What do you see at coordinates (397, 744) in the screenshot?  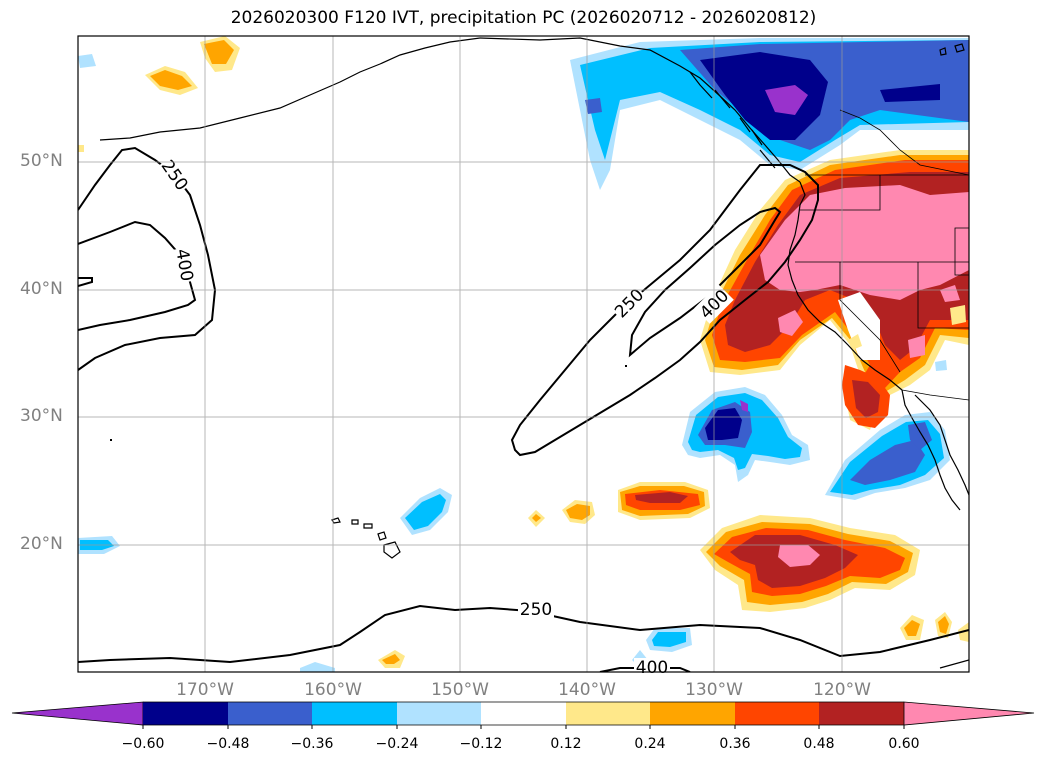 I see `colorbar-tick: −0.24` at bounding box center [397, 744].